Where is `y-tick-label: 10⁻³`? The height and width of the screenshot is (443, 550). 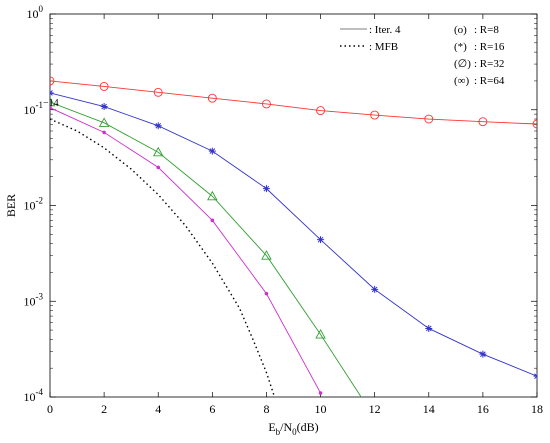 y-tick-label: 10⁻³ is located at coordinates (34, 299).